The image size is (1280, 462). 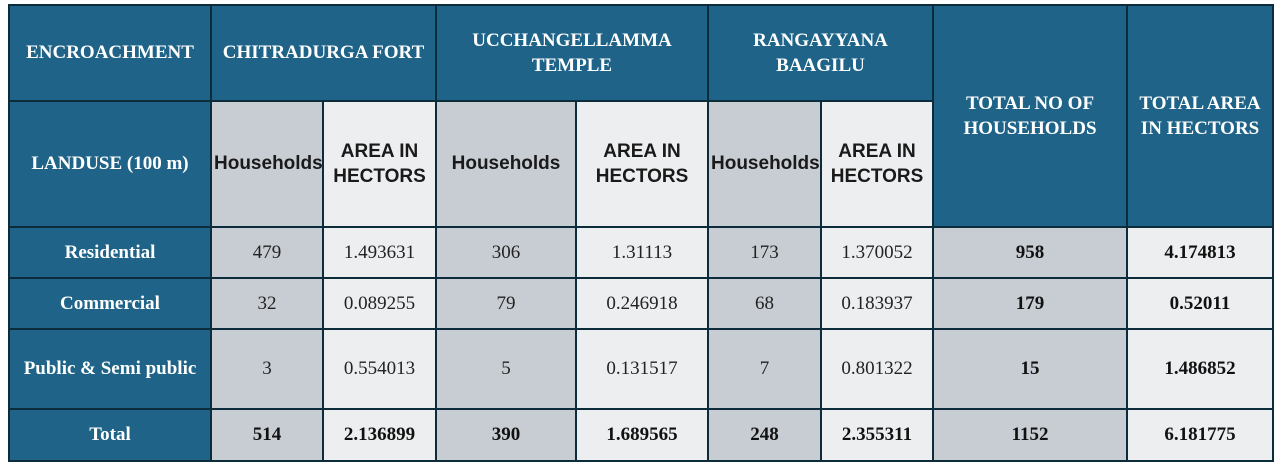 What do you see at coordinates (110, 303) in the screenshot?
I see `row-label: Commercial` at bounding box center [110, 303].